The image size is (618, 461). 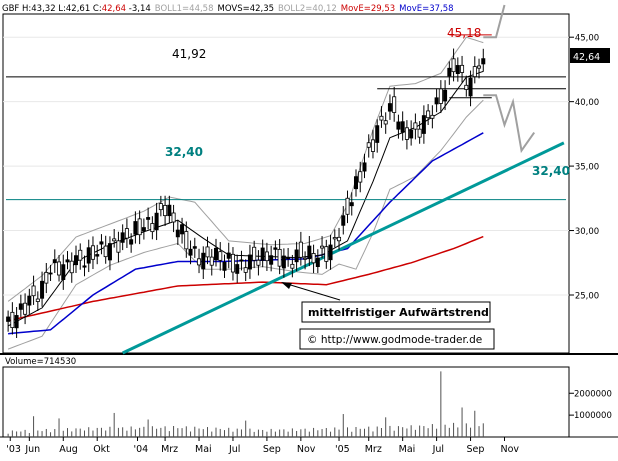 I want to click on forecast-top, so click(x=494, y=21).